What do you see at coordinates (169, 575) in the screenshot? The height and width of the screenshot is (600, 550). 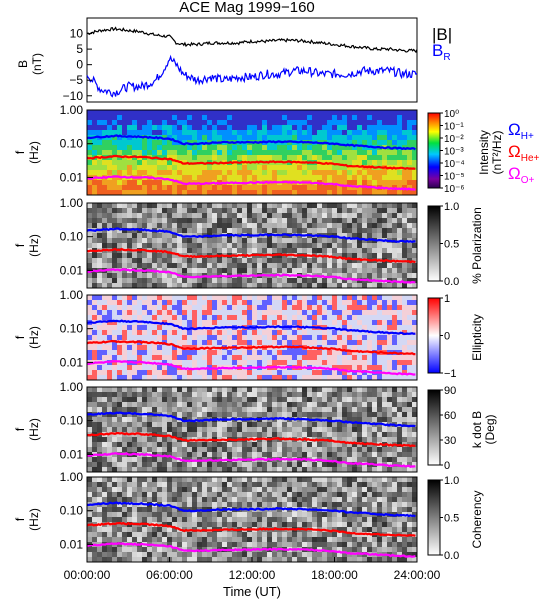 I see `x-tick-label: 06:00:00` at bounding box center [169, 575].